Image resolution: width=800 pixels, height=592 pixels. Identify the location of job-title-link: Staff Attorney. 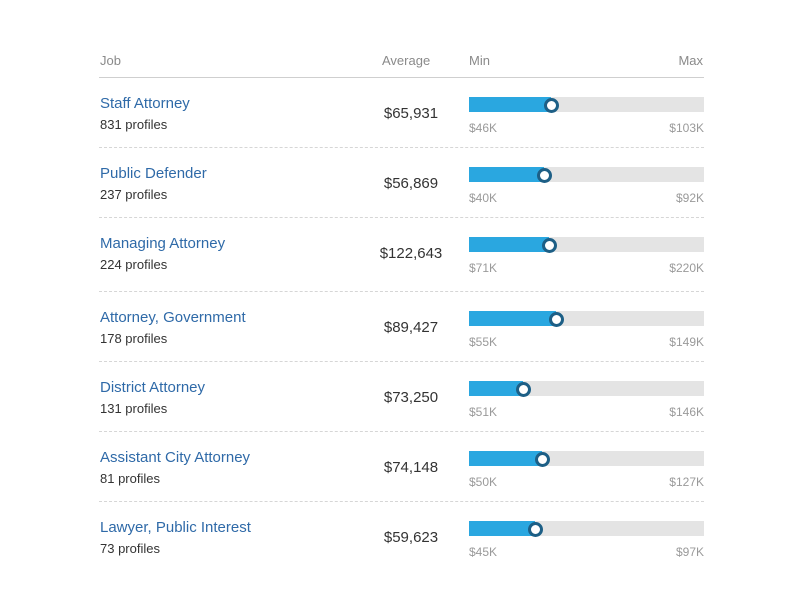
(145, 103).